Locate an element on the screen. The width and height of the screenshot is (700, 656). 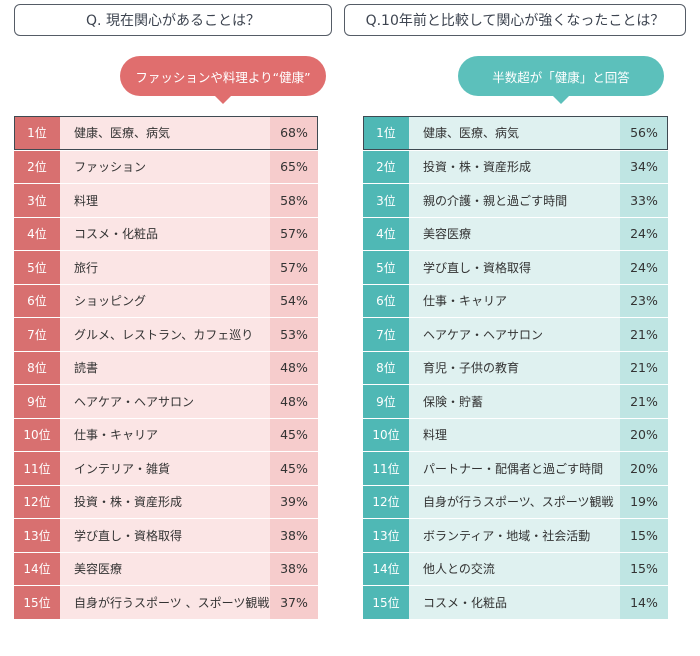
left-percent-value: 45% is located at coordinates (294, 434).